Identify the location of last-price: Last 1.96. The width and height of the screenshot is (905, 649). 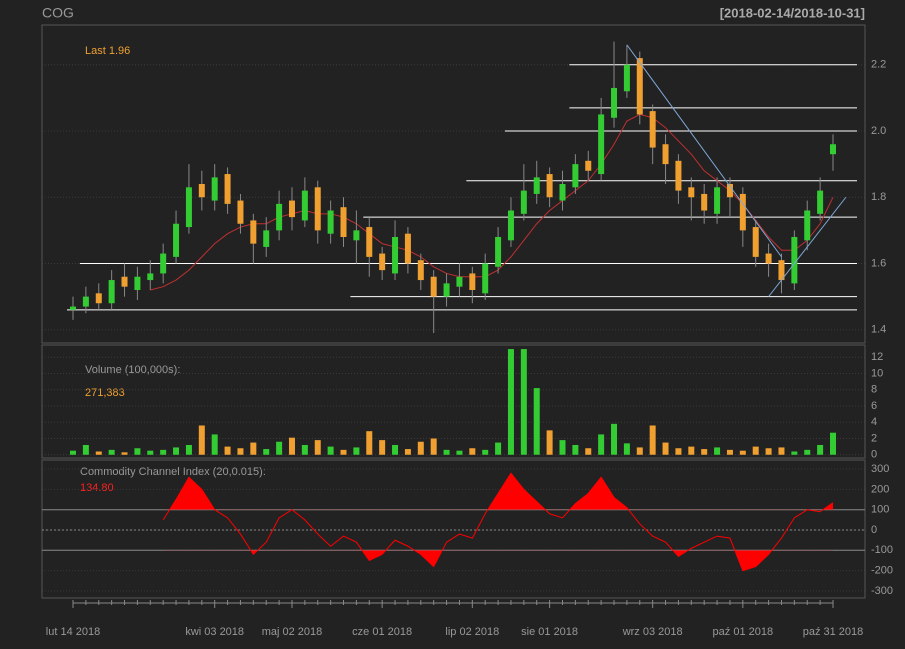
(107, 51).